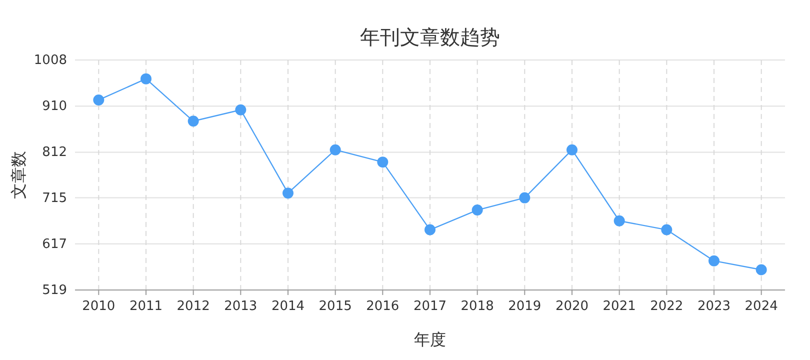  Describe the element at coordinates (667, 306) in the screenshot. I see `x-tick-label: 2022` at that location.